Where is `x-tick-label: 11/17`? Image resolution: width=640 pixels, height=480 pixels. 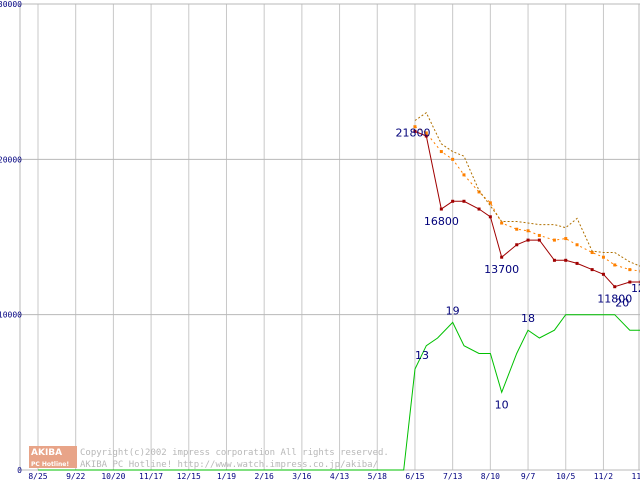 x-tick-label: 11/17 is located at coordinates (151, 476).